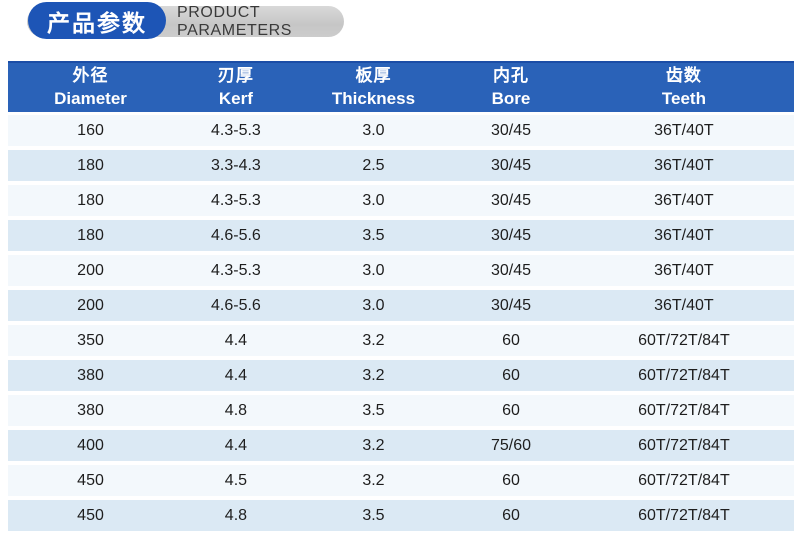 This screenshot has width=800, height=539. I want to click on table-row: 450 4.5 3.2 60 60T/72T/84T, so click(401, 480).